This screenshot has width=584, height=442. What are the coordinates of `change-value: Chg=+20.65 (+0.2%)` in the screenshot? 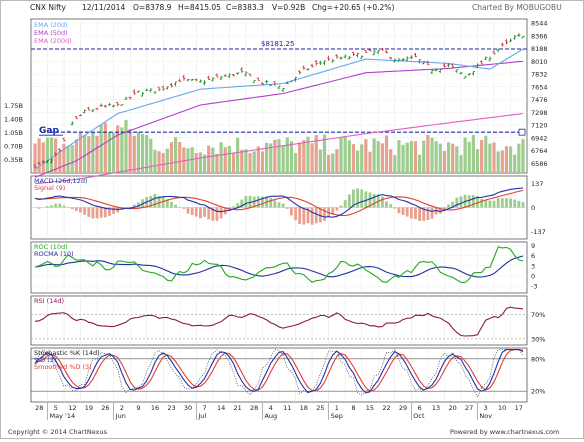 It's located at (353, 7).